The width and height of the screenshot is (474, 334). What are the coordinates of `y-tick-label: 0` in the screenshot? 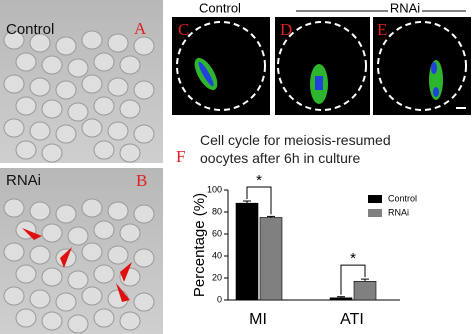 It's located at (219, 299).